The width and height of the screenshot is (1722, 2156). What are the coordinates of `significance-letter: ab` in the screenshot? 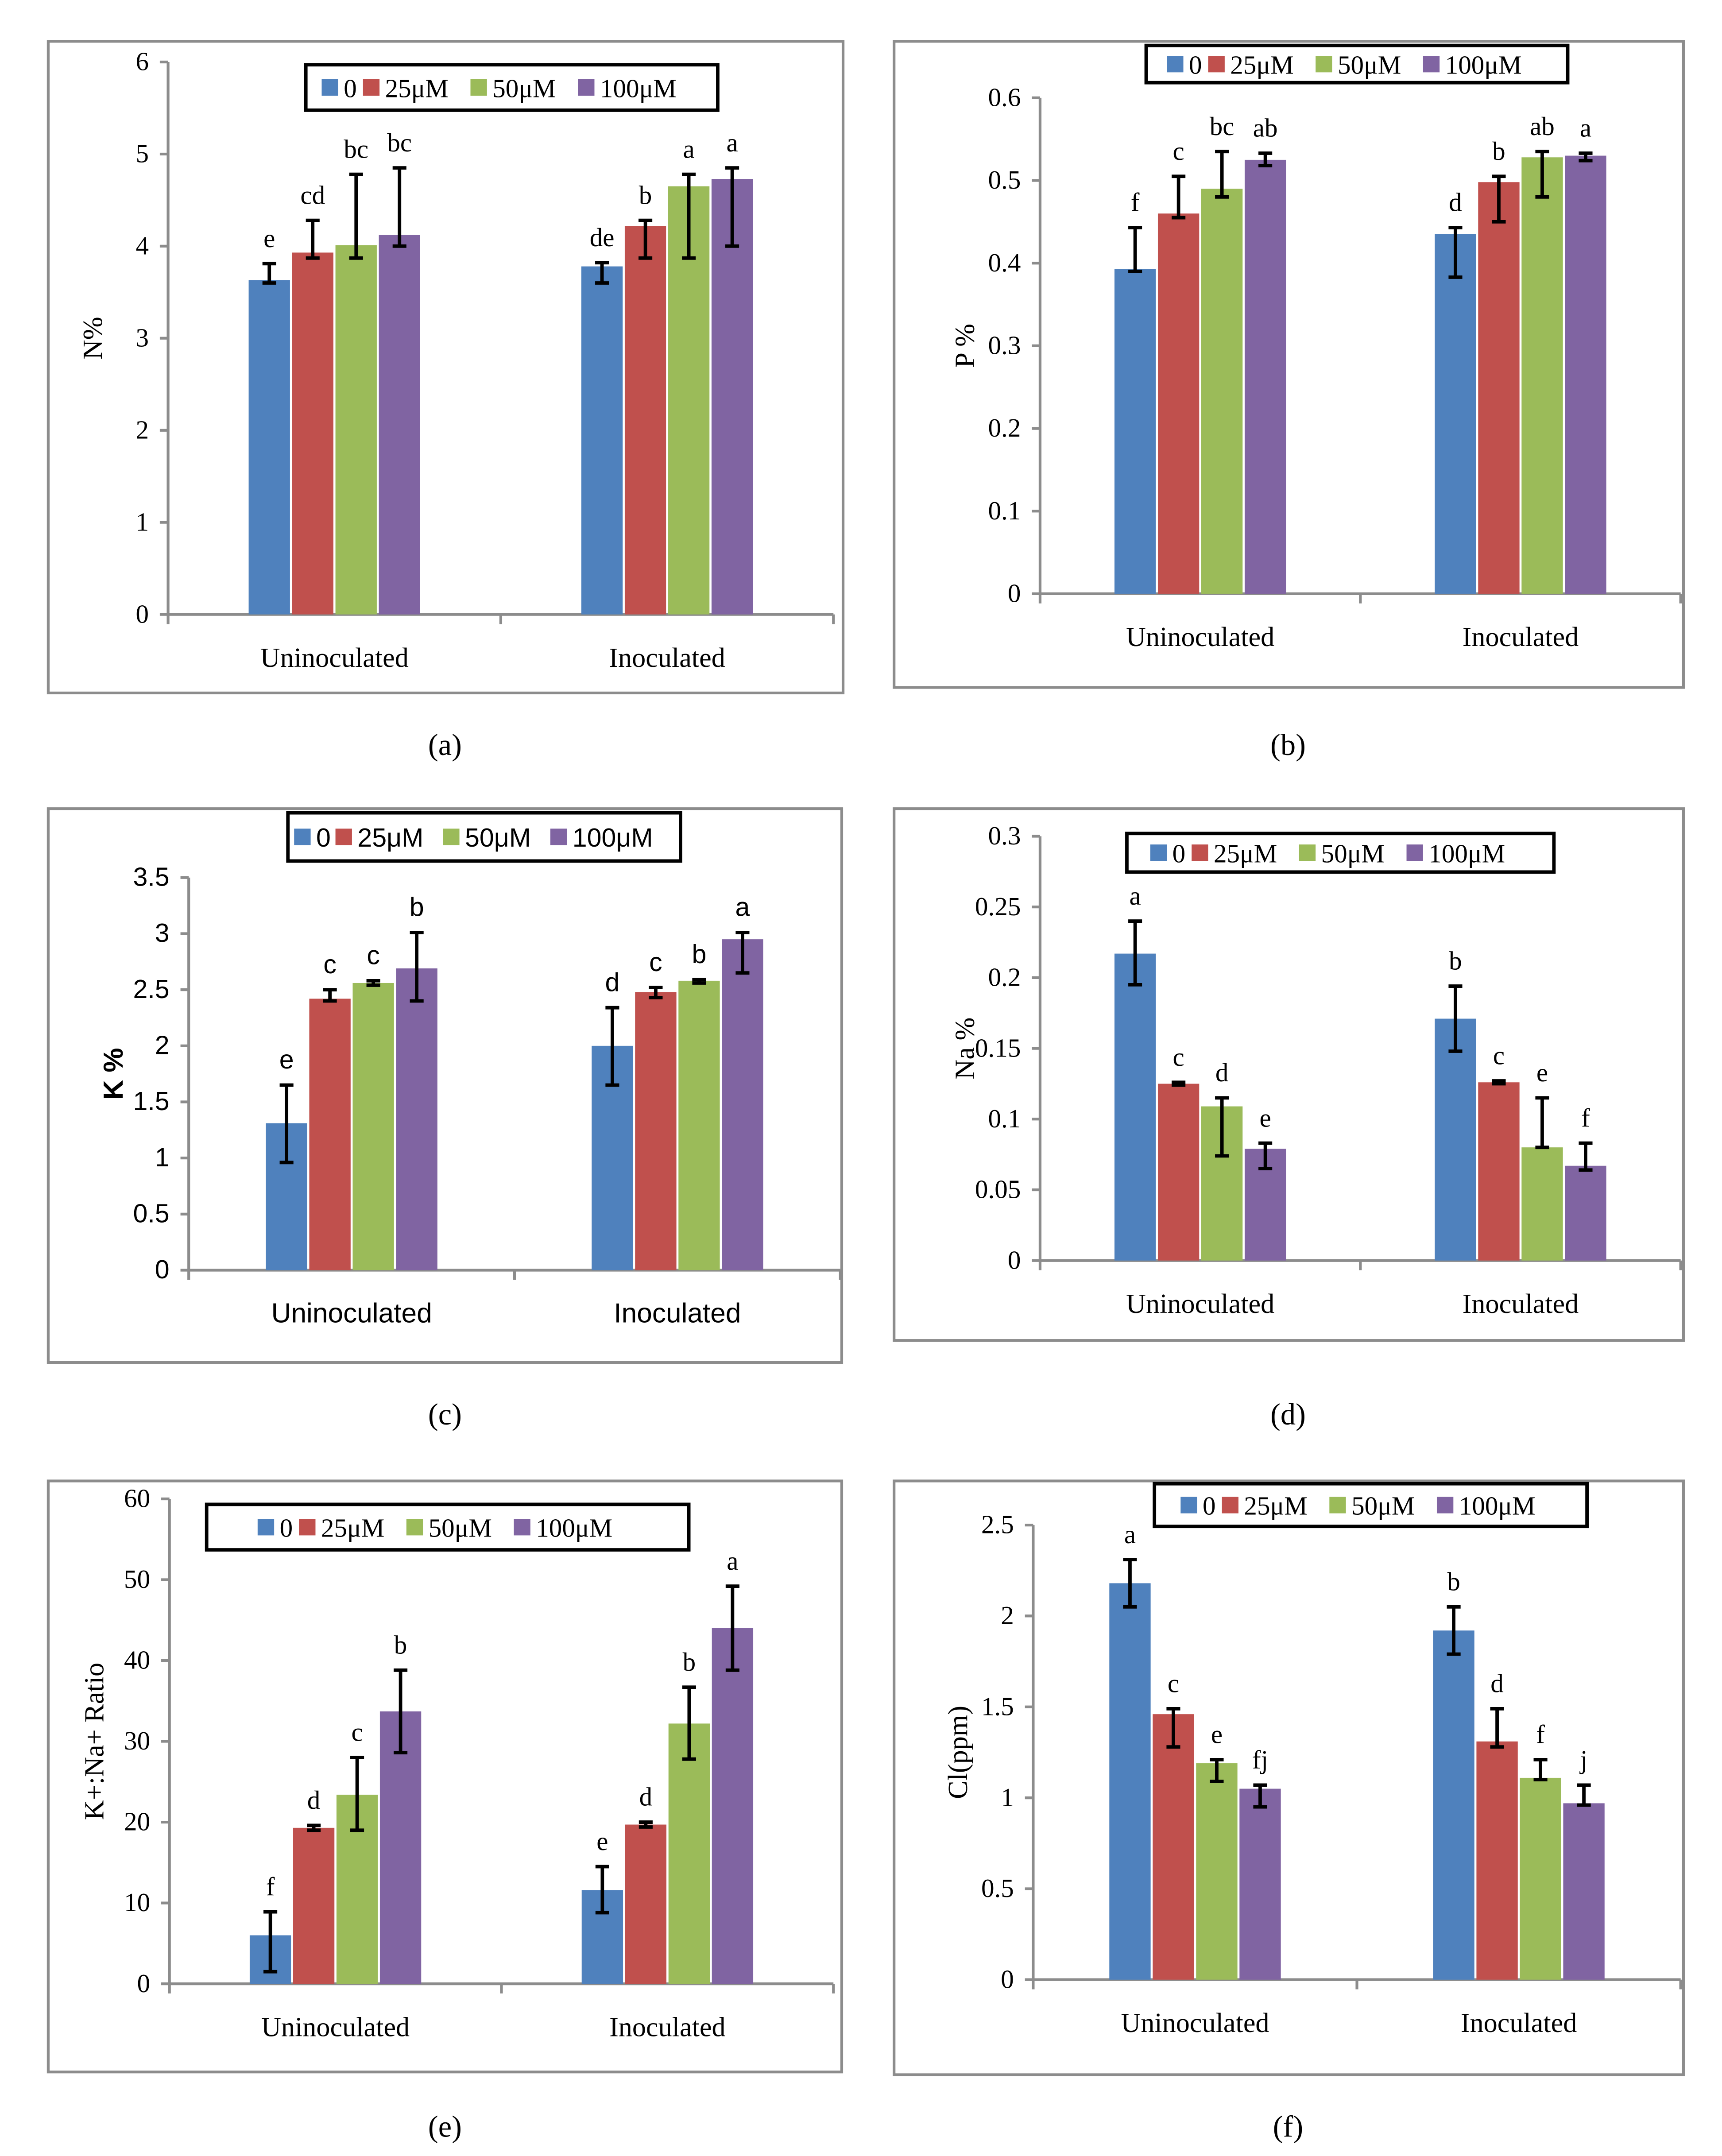 It's located at (1542, 127).